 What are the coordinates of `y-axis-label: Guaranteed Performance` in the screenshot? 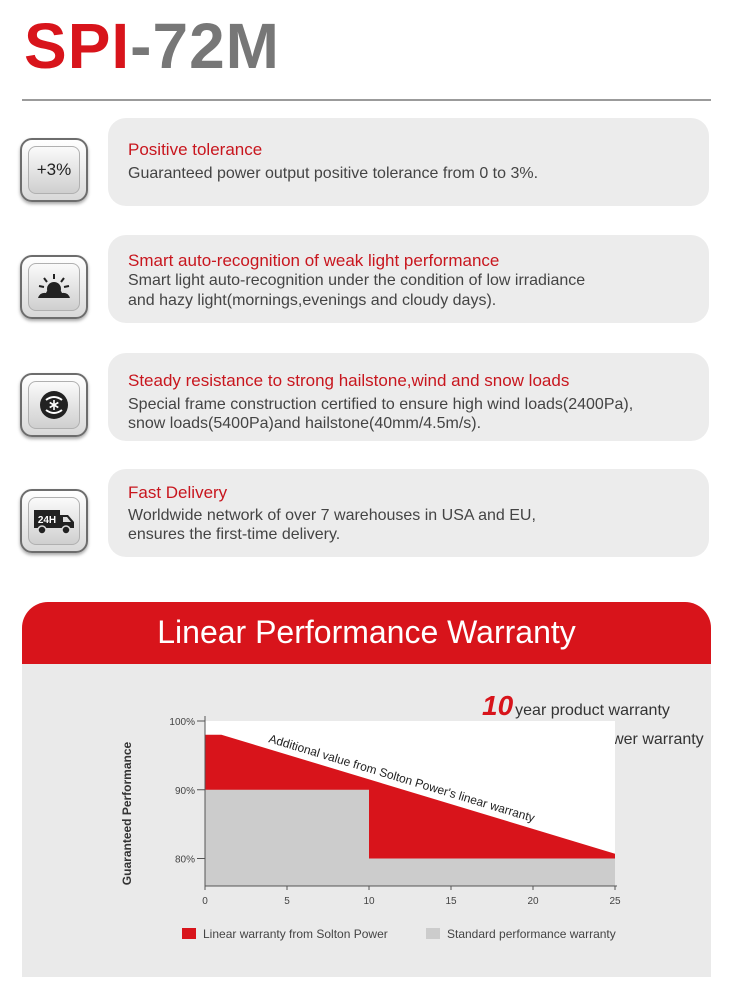 It's located at (127, 813).